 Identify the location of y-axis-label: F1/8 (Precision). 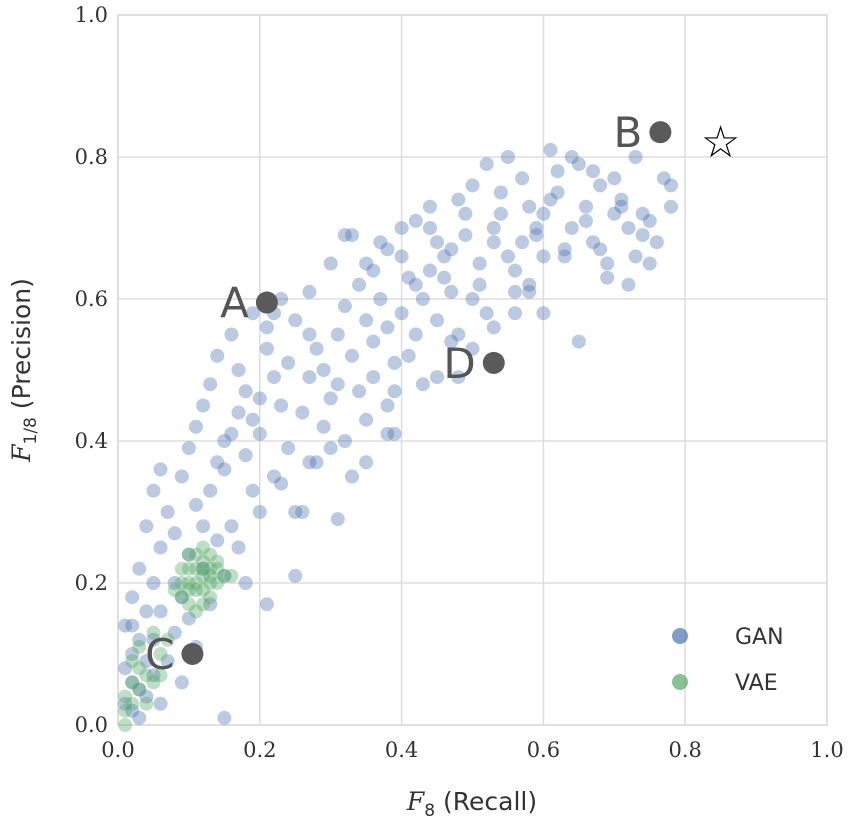
(24, 370).